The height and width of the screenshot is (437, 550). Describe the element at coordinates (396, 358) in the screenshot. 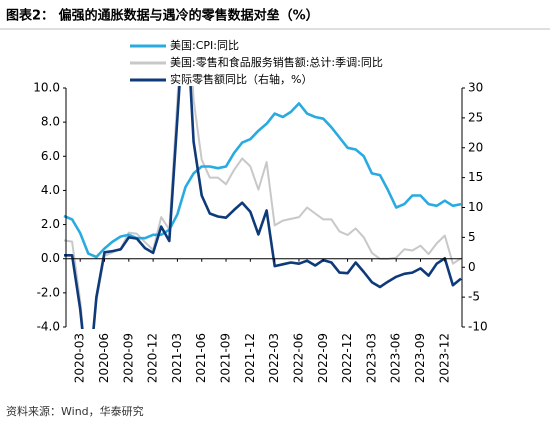

I see `x-tick-label: 2023-06` at that location.